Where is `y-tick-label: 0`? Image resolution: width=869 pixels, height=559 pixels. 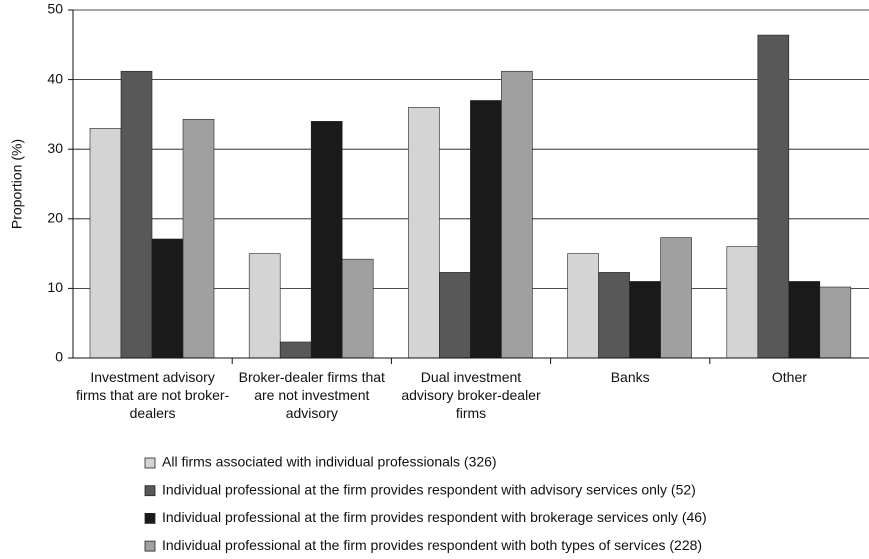
y-tick-label: 0 is located at coordinates (59, 357).